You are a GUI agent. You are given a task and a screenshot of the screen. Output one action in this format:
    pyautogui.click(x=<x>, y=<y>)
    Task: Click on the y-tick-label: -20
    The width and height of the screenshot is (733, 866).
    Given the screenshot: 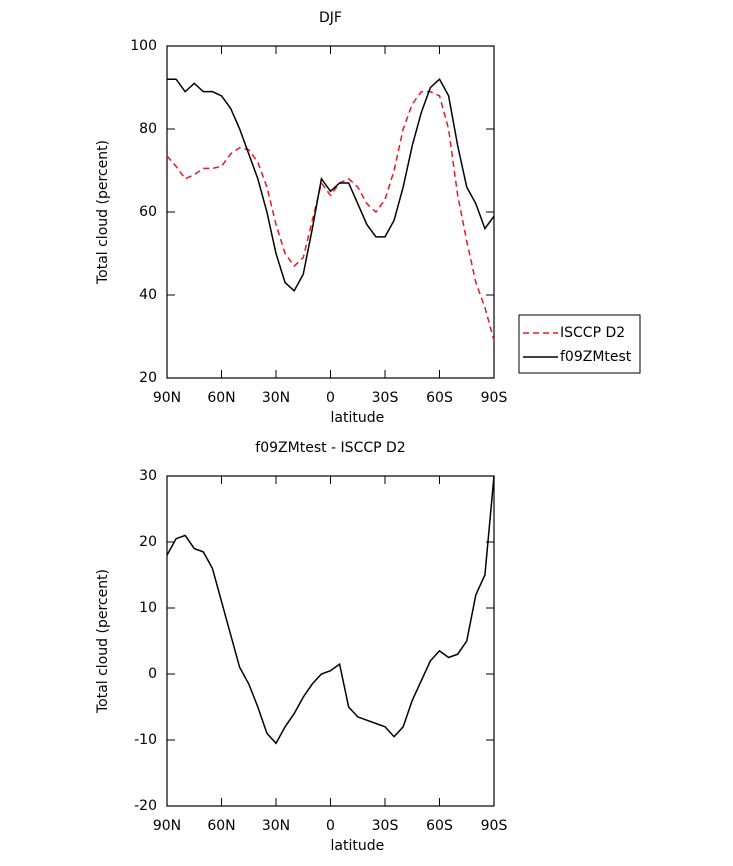 What is the action you would take?
    pyautogui.click(x=145, y=806)
    